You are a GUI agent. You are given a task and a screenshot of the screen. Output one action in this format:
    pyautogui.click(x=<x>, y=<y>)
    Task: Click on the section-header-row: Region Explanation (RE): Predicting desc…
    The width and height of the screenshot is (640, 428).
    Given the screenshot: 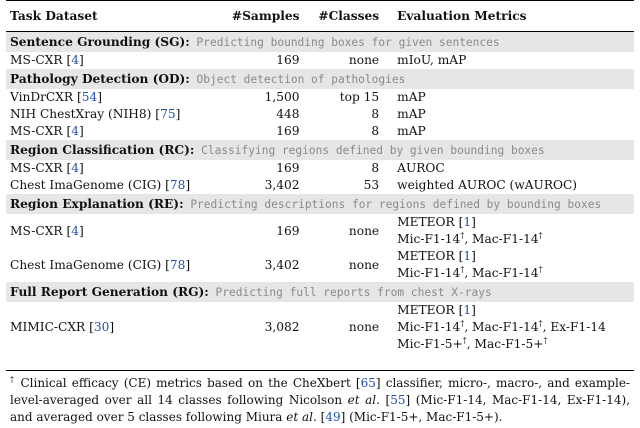 What is the action you would take?
    pyautogui.click(x=320, y=204)
    